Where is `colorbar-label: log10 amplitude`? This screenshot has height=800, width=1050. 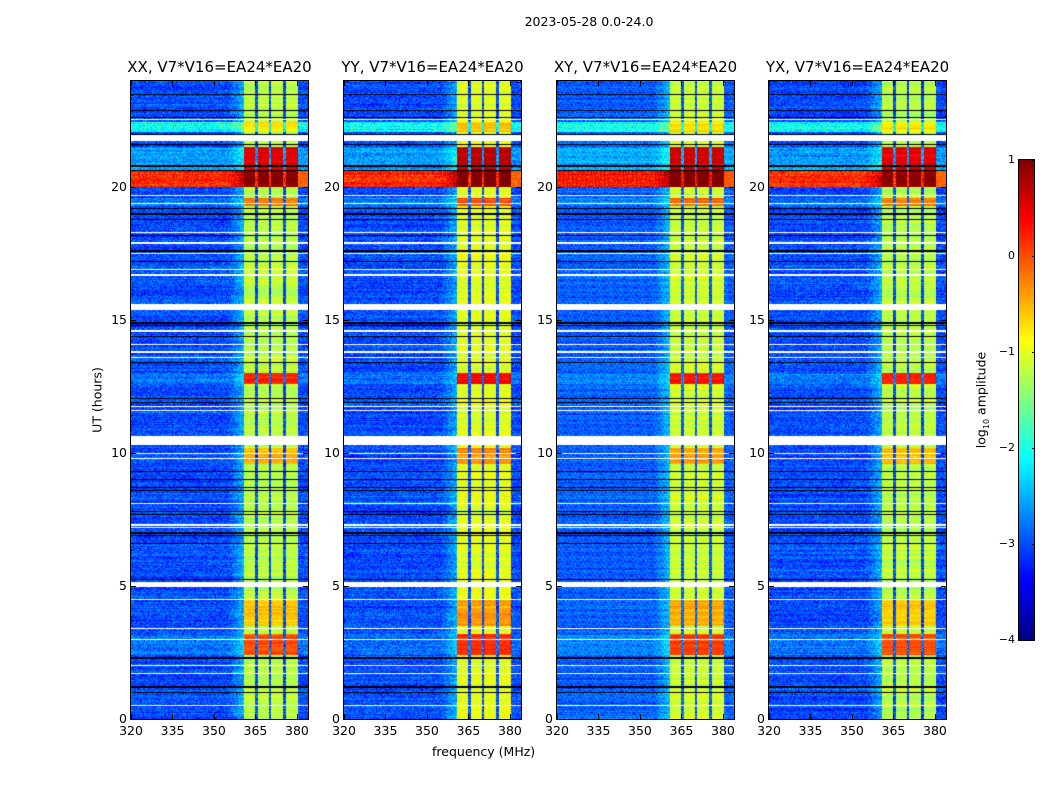
colorbar-label: log10 amplitude is located at coordinates (982, 400).